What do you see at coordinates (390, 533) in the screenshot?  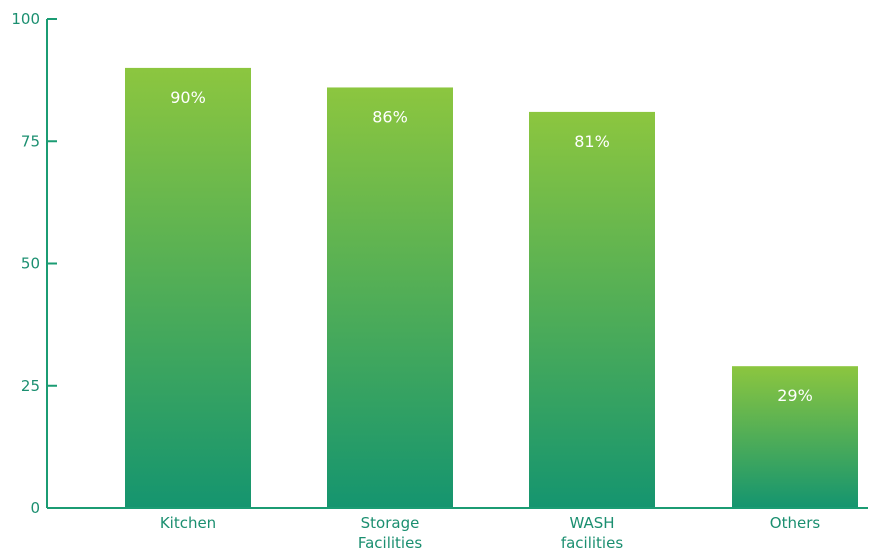 I see `category-label: Storage Facilities` at bounding box center [390, 533].